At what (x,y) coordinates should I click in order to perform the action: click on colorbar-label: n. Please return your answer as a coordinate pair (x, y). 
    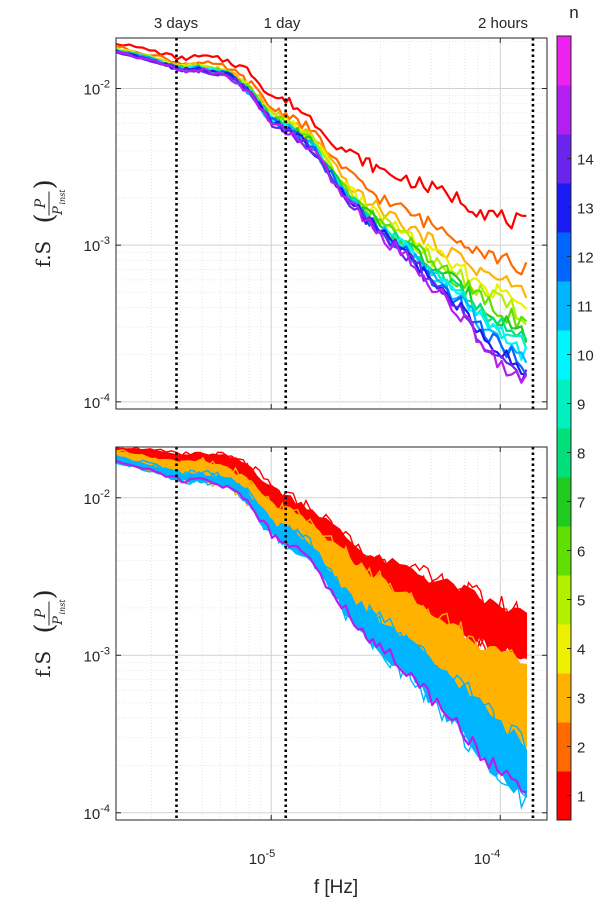
    Looking at the image, I should click on (573, 12).